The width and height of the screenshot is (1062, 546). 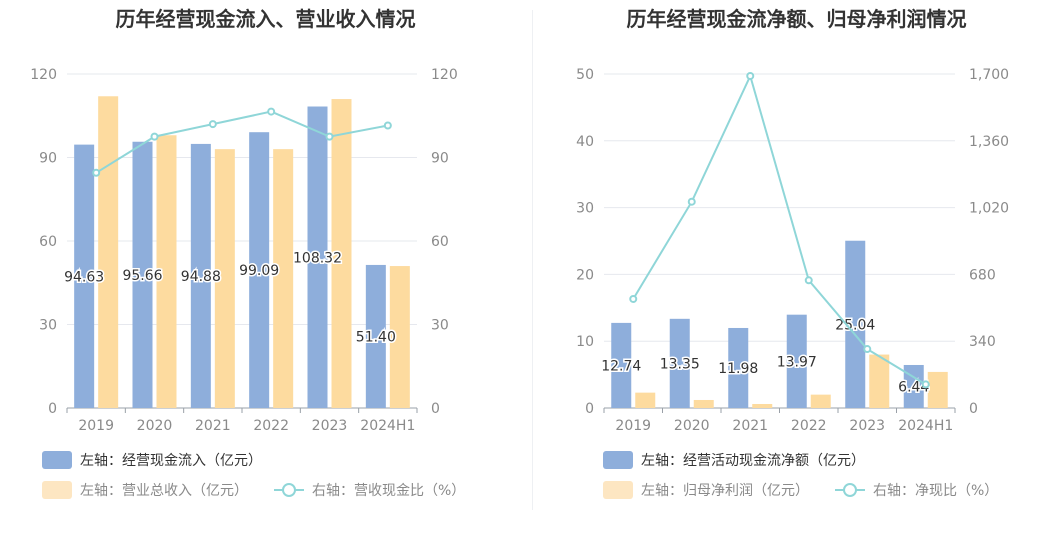 I want to click on data-label: 108.32, so click(x=317, y=258).